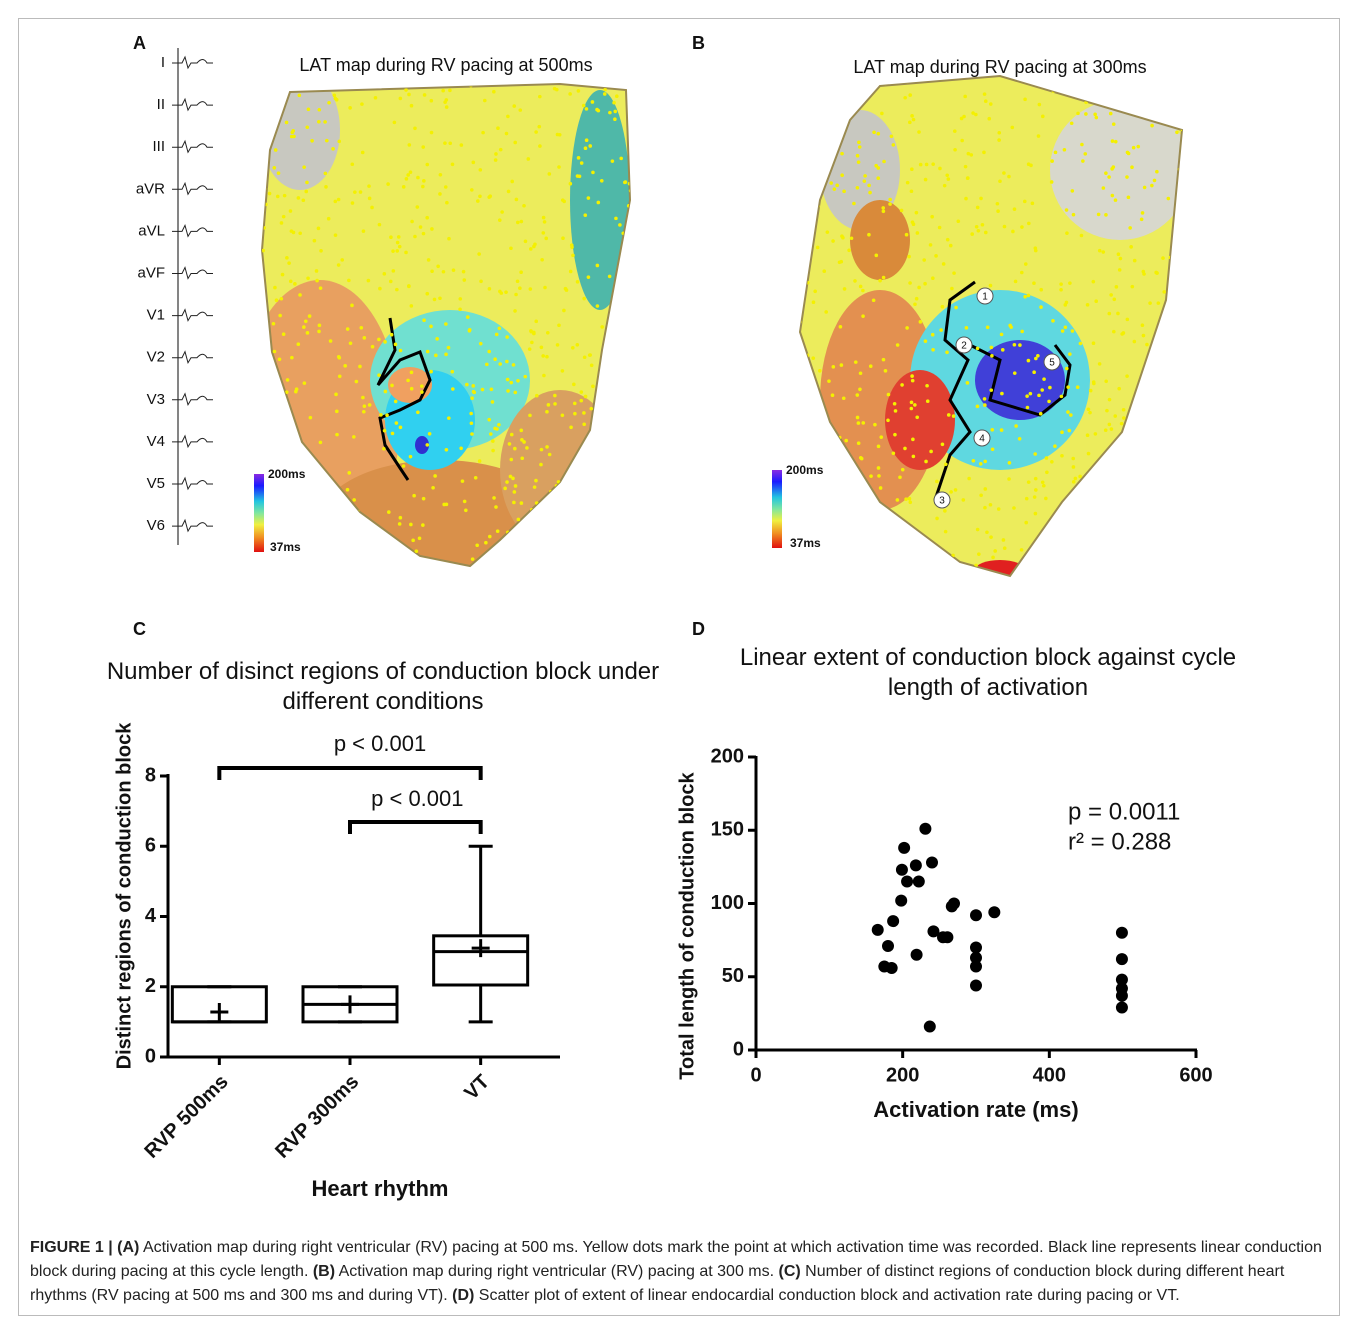 The image size is (1360, 1336). I want to click on color-scale, so click(259, 513).